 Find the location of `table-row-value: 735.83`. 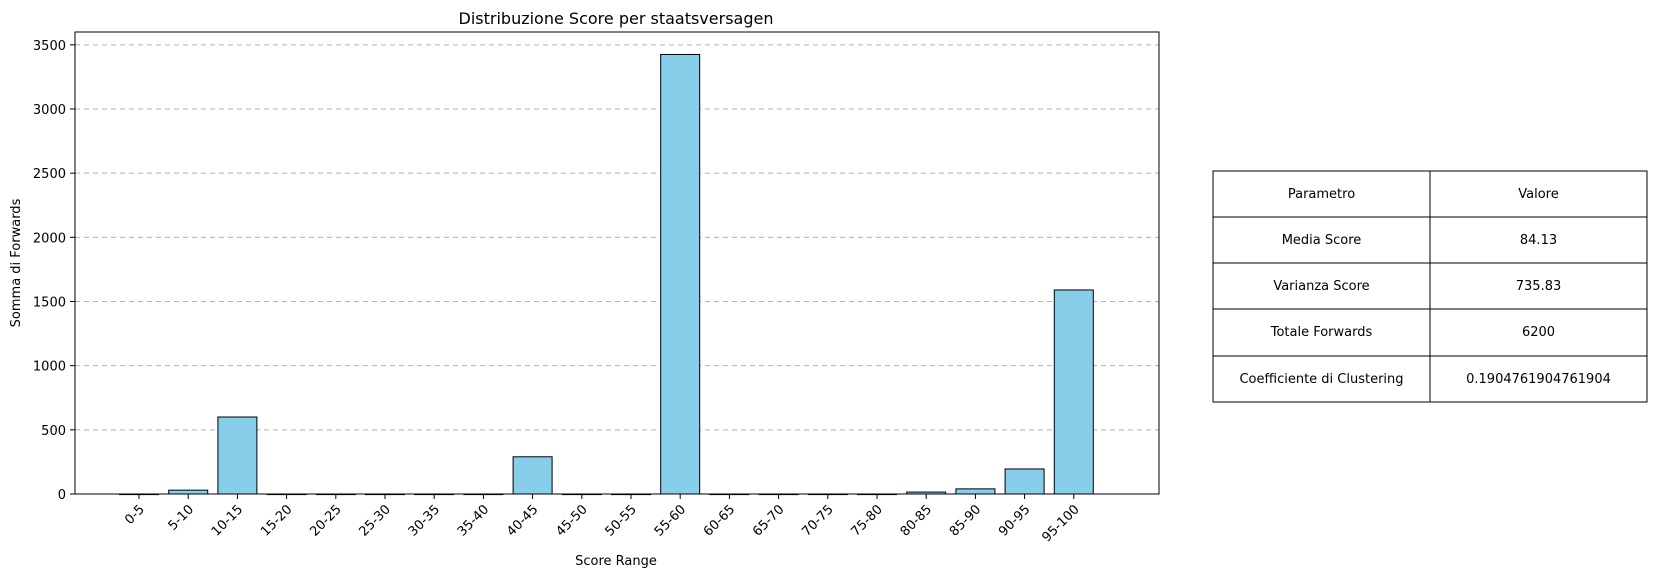

table-row-value: 735.83 is located at coordinates (1539, 286).